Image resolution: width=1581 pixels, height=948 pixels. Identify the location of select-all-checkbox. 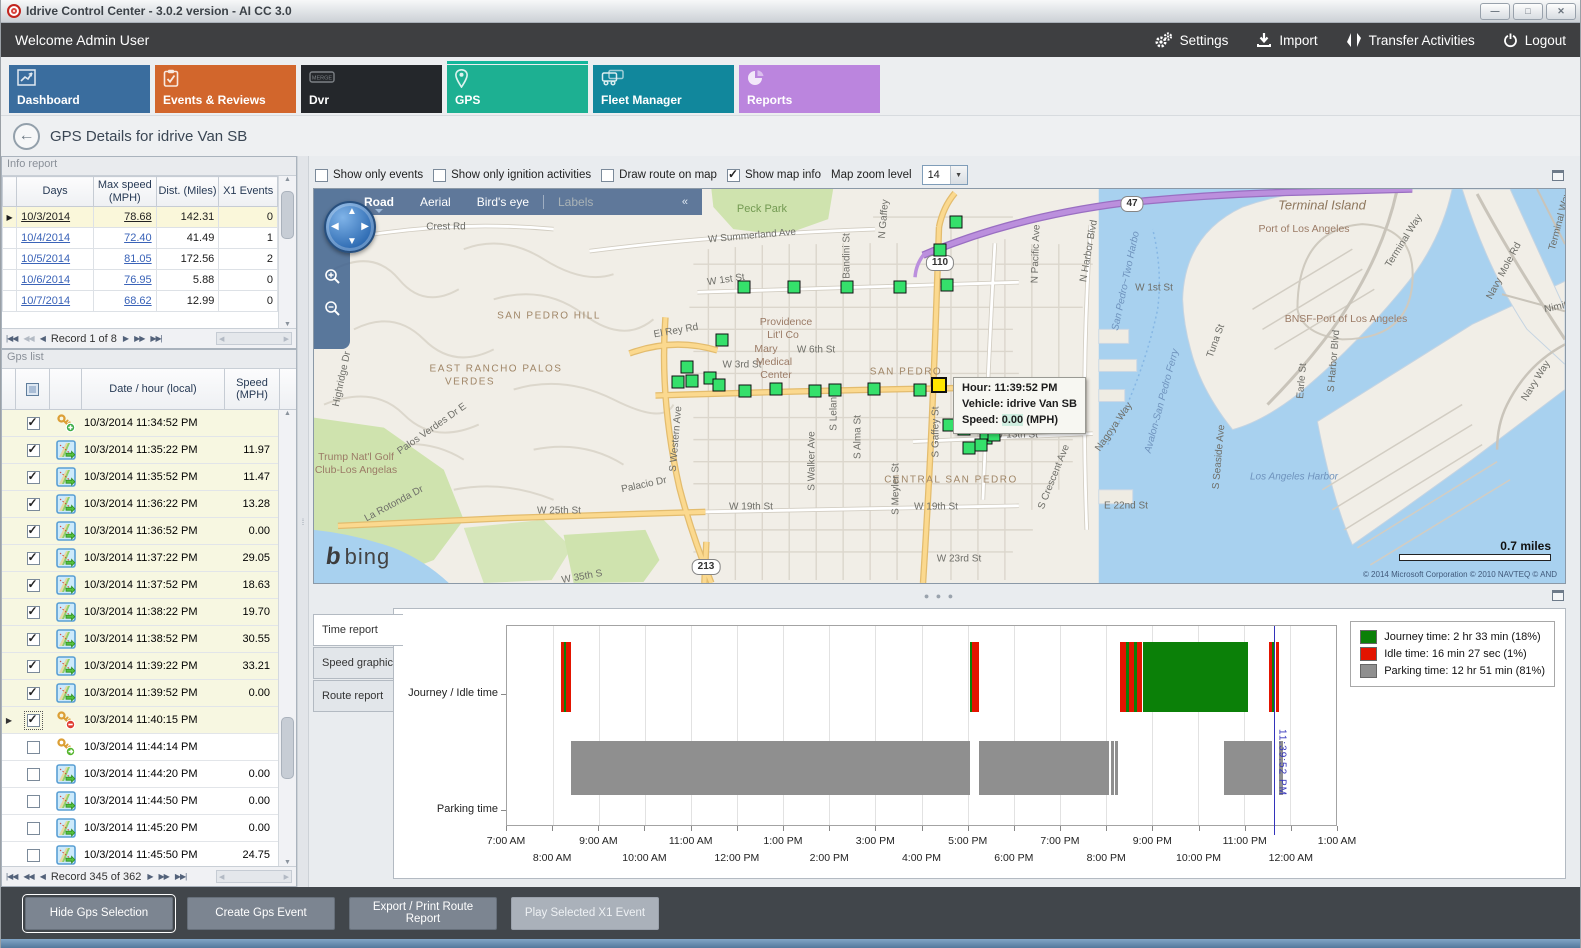
(32, 389).